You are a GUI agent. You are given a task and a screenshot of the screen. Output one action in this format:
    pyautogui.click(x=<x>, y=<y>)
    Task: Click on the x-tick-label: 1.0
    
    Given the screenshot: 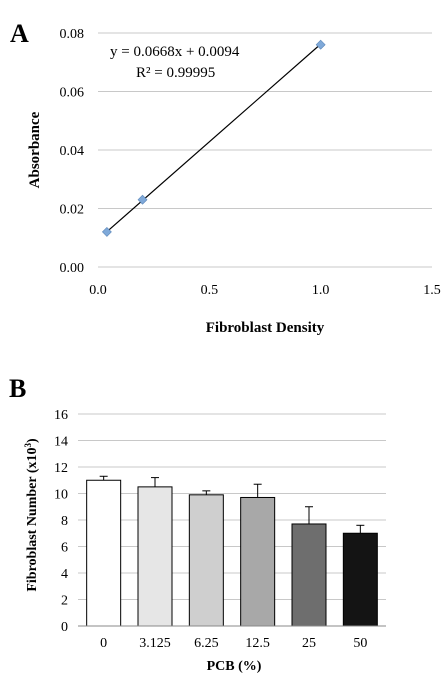 What is the action you would take?
    pyautogui.click(x=321, y=290)
    